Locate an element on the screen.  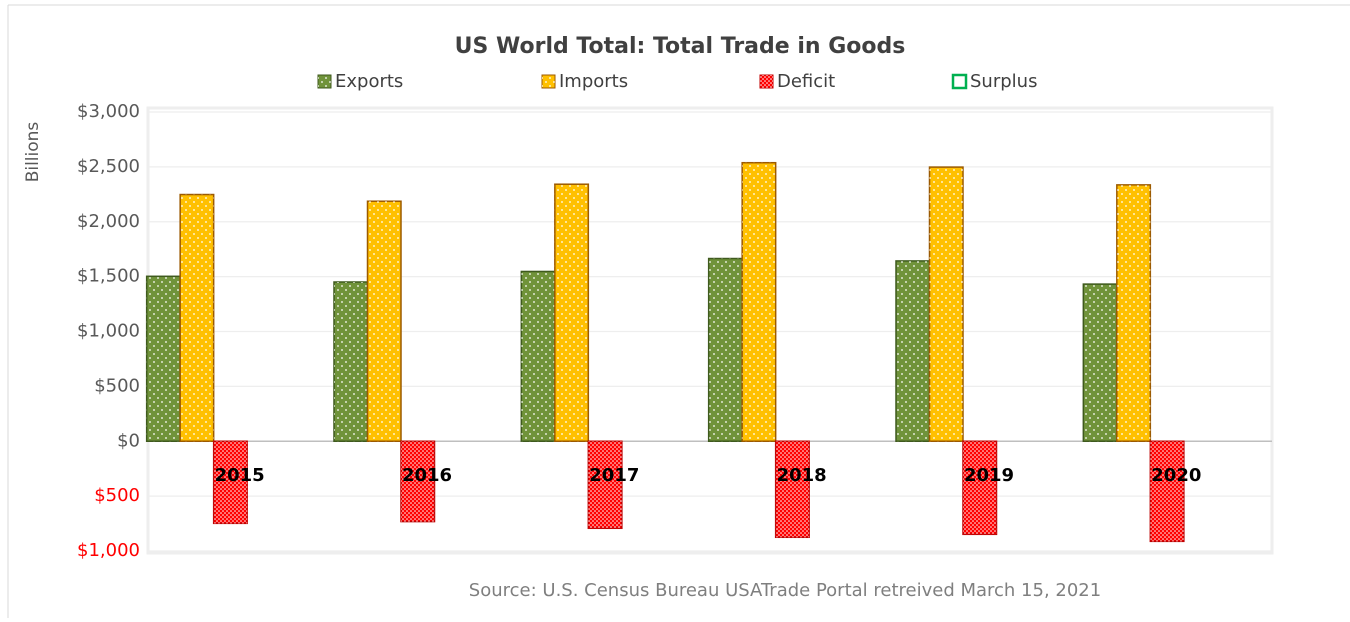
x-tick-label: 2016 is located at coordinates (427, 475).